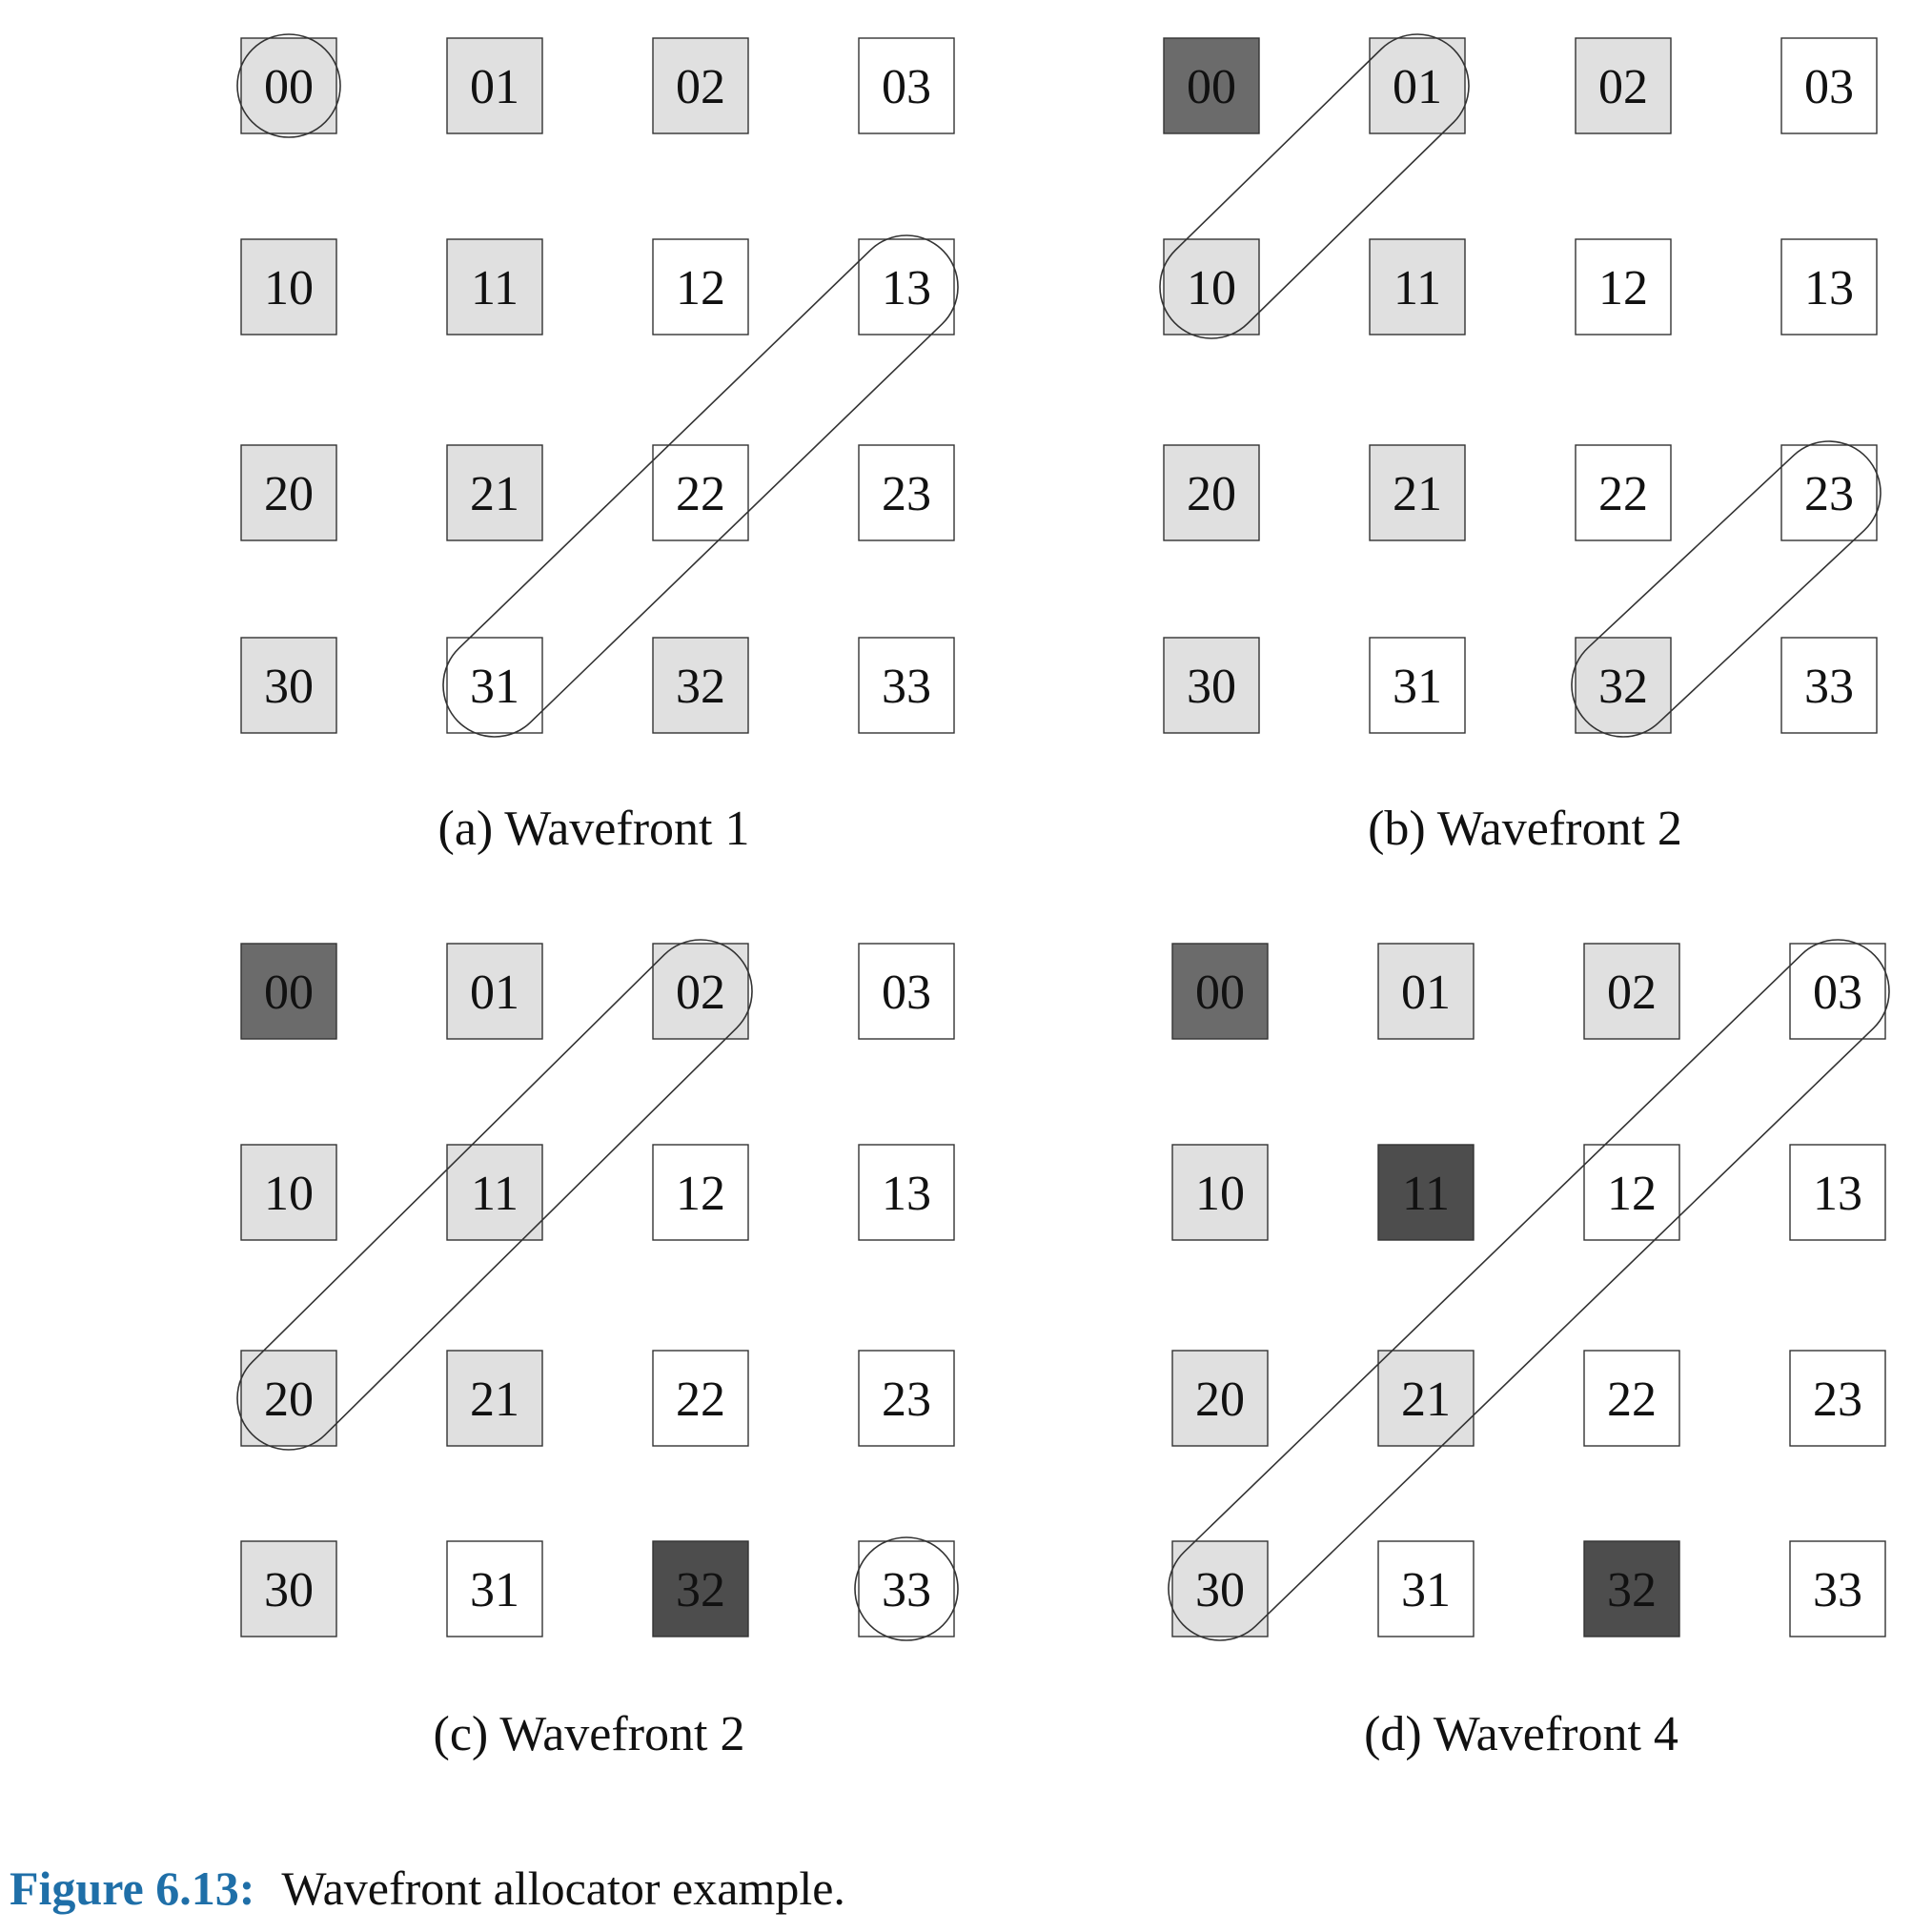 The image size is (1912, 1932). What do you see at coordinates (1623, 685) in the screenshot?
I see `grid-cell: 32` at bounding box center [1623, 685].